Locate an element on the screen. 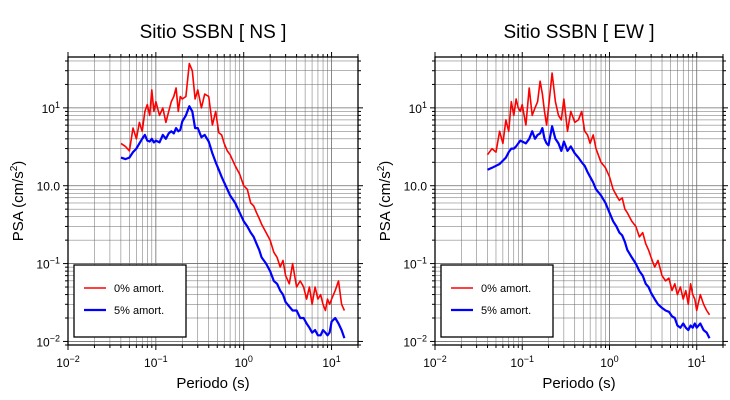 This screenshot has width=730, height=400. chart-title: Sitio SSBN [ NS ] is located at coordinates (213, 32).